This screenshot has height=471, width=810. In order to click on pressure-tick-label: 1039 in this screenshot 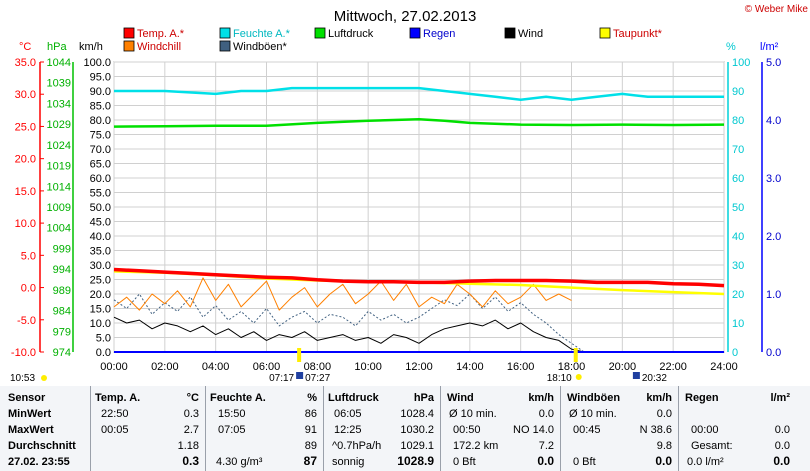, I will do `click(59, 84)`.